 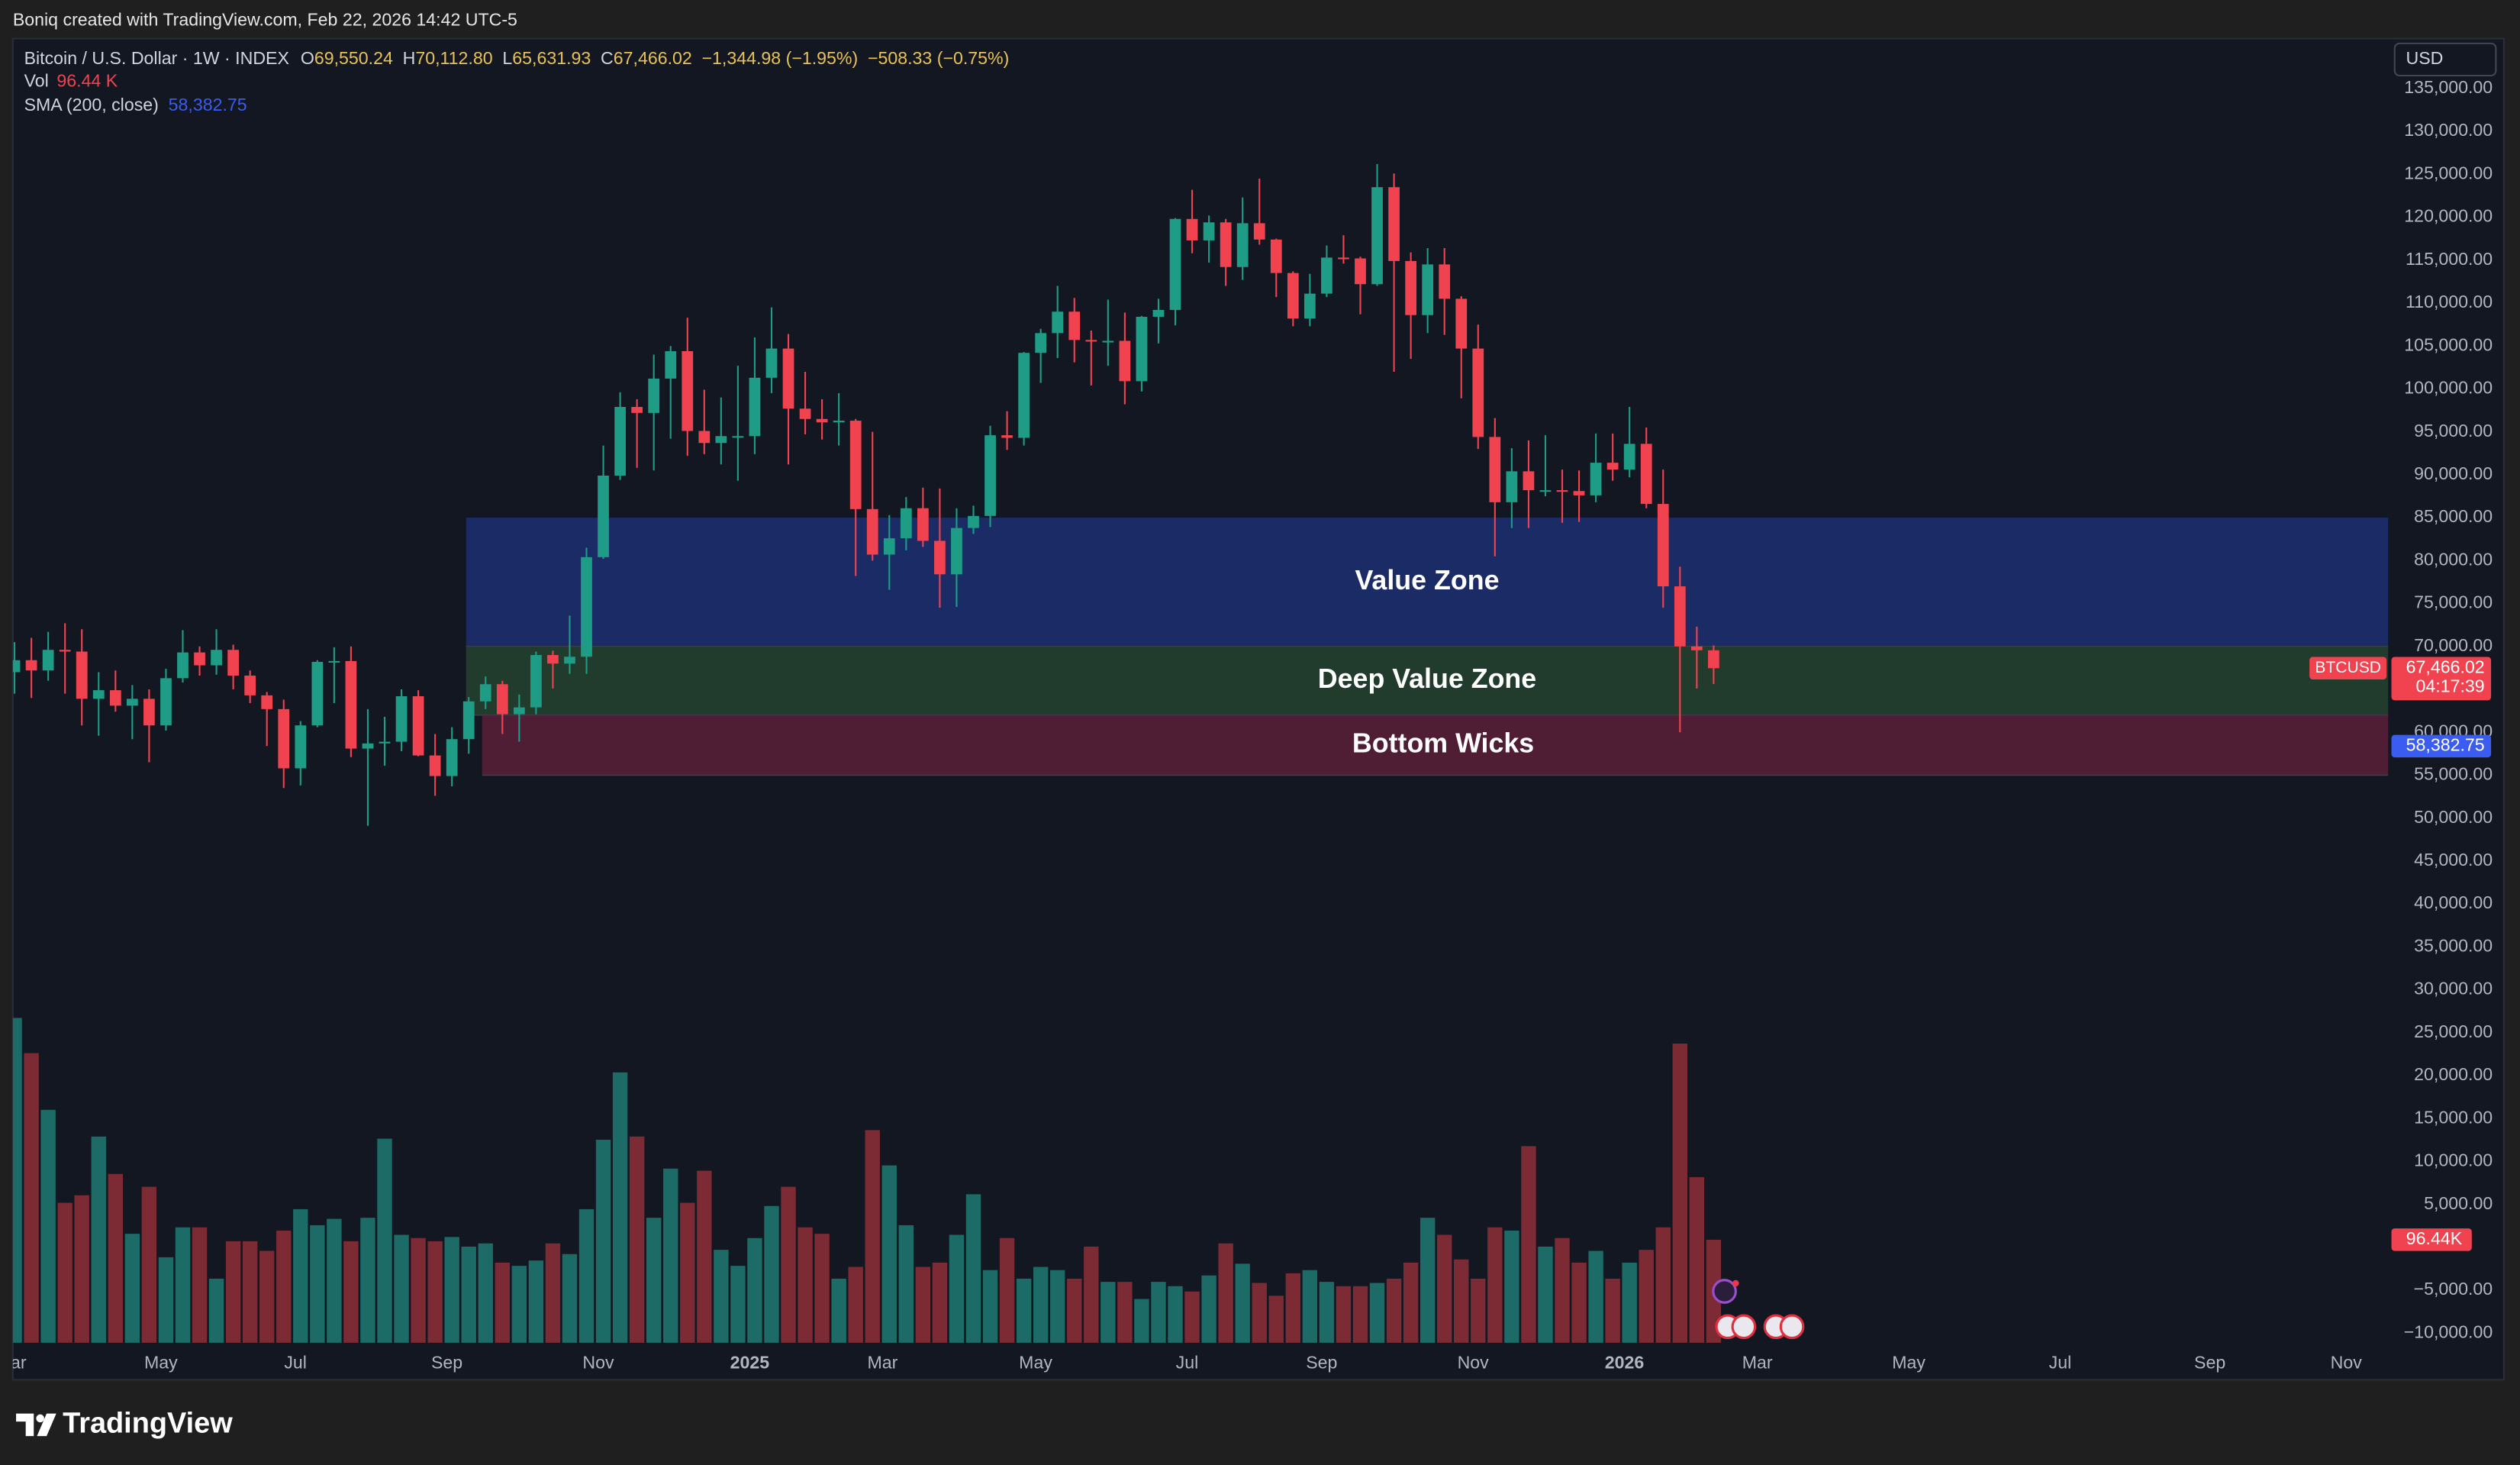 What do you see at coordinates (2453, 989) in the screenshot?
I see `y-tick-label: 30,000.00` at bounding box center [2453, 989].